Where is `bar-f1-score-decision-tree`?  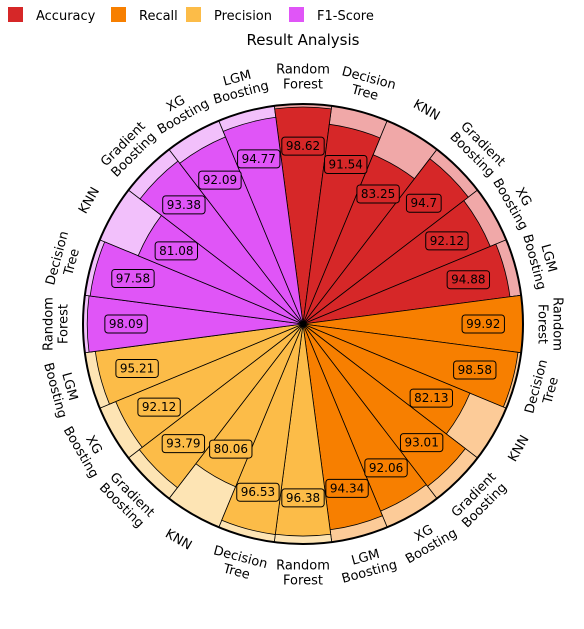
bar-f1-score-decision-tree is located at coordinates (196, 283).